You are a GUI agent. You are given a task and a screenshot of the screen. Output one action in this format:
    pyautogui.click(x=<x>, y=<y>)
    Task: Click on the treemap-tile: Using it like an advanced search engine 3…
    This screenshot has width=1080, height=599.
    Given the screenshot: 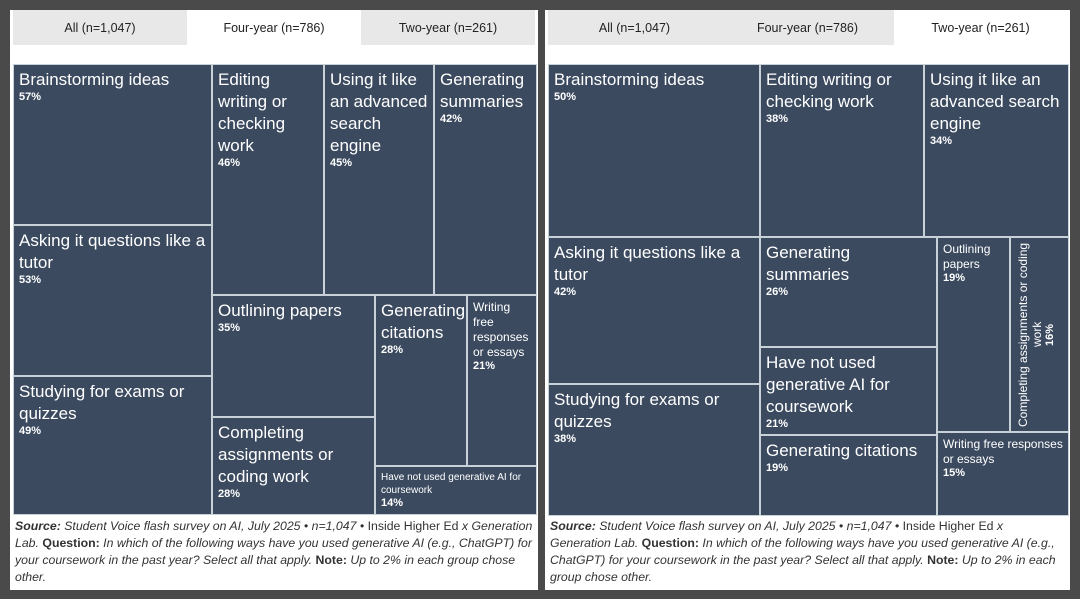 What is the action you would take?
    pyautogui.click(x=996, y=150)
    